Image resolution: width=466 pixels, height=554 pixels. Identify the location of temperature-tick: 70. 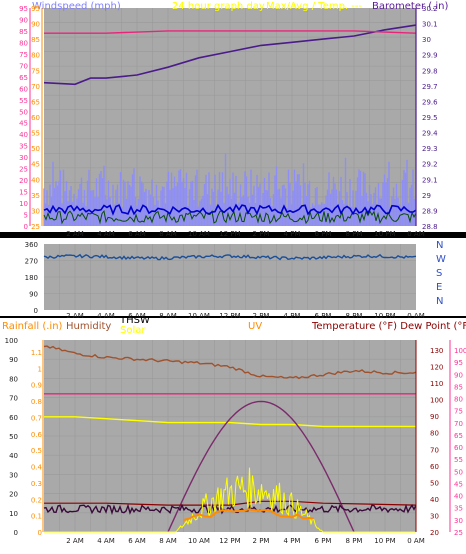
(458, 424).